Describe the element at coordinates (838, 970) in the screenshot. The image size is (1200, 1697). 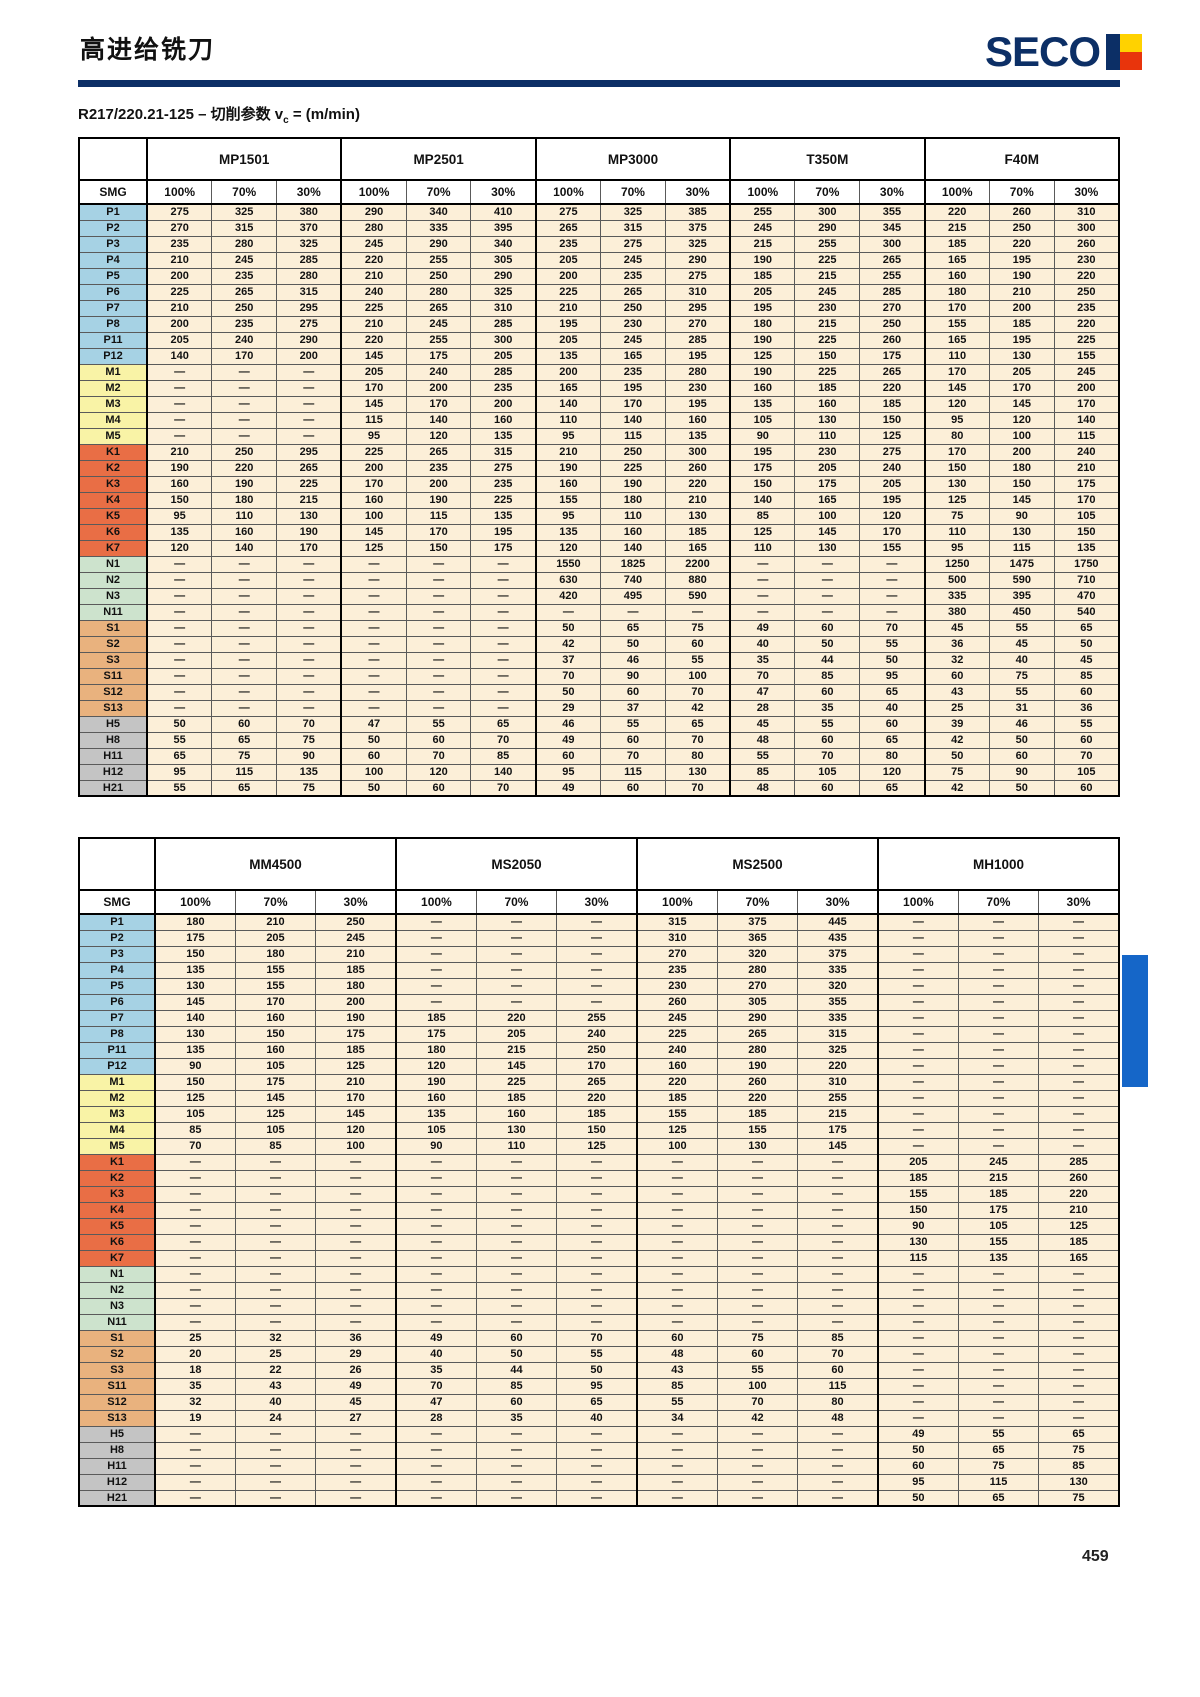
I see `value-cell: 335` at that location.